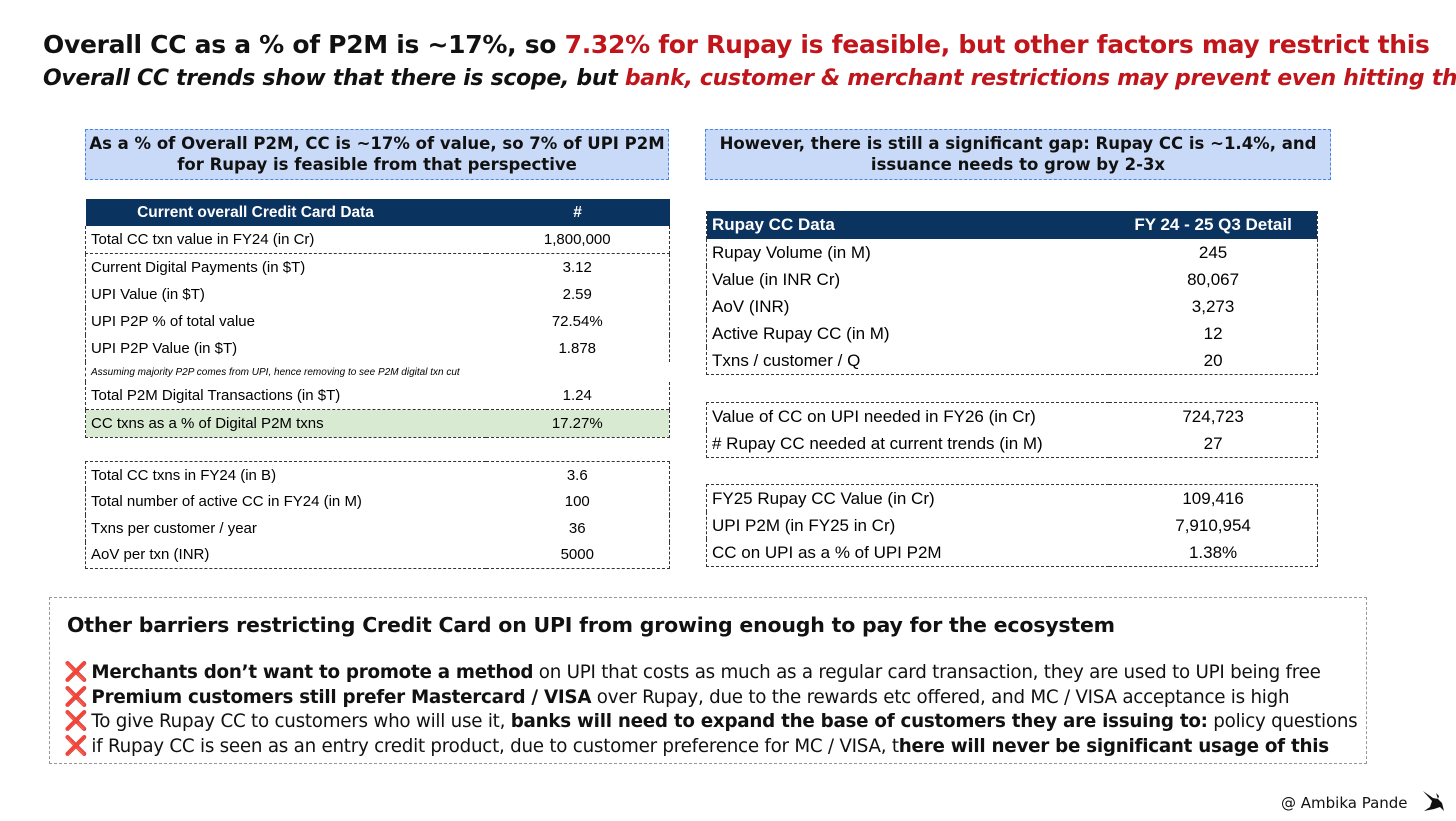 This screenshot has height=821, width=1456. Describe the element at coordinates (378, 475) in the screenshot. I see `table-row: Total CC txns in FY24 (in B) 3.6` at that location.